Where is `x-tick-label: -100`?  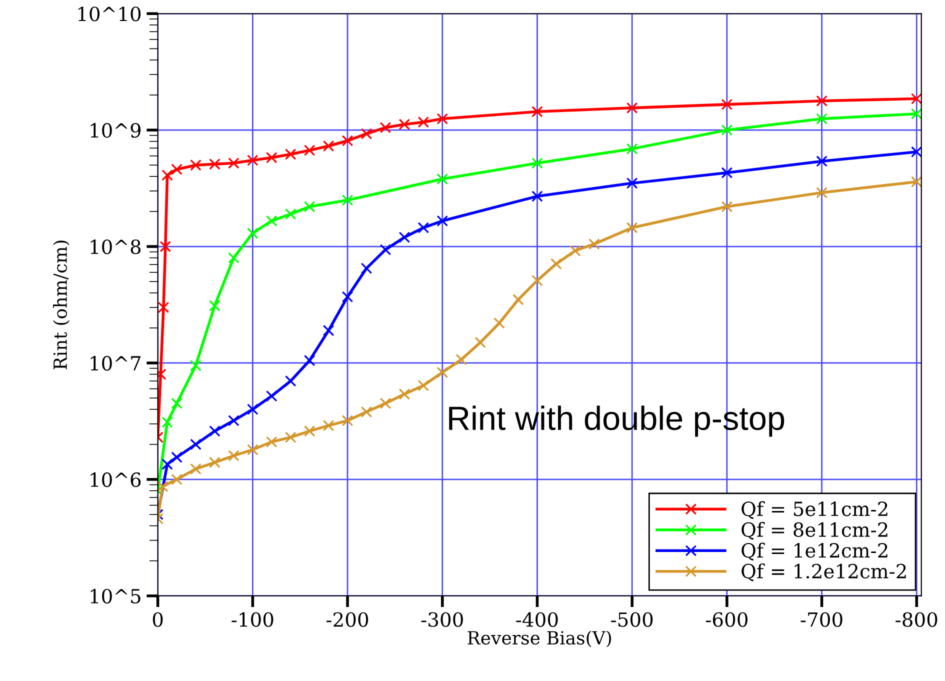 x-tick-label: -100 is located at coordinates (253, 619).